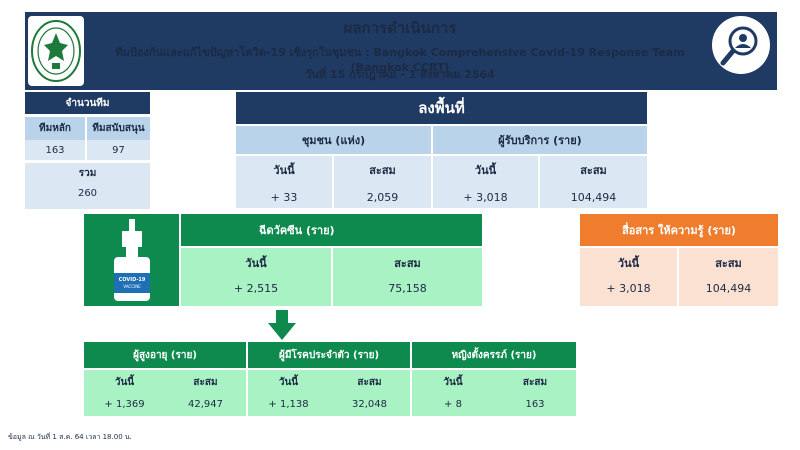  I want to click on pregnant-today-cell: วันนี้ + 8, so click(453, 393).